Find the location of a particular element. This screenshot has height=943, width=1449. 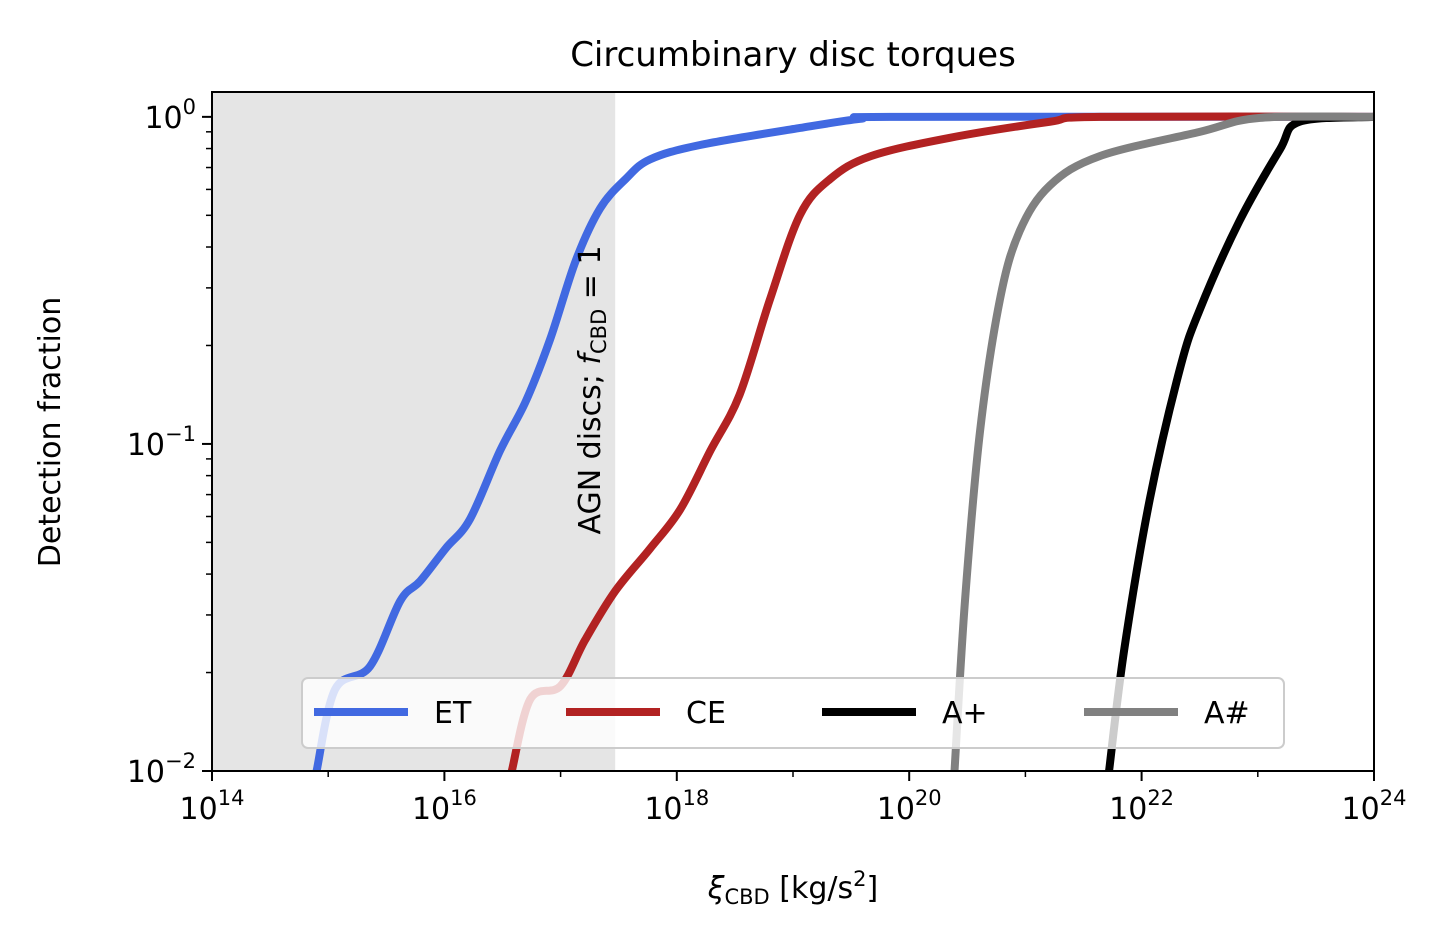

legend: ET CE A+ A# is located at coordinates (793, 713).